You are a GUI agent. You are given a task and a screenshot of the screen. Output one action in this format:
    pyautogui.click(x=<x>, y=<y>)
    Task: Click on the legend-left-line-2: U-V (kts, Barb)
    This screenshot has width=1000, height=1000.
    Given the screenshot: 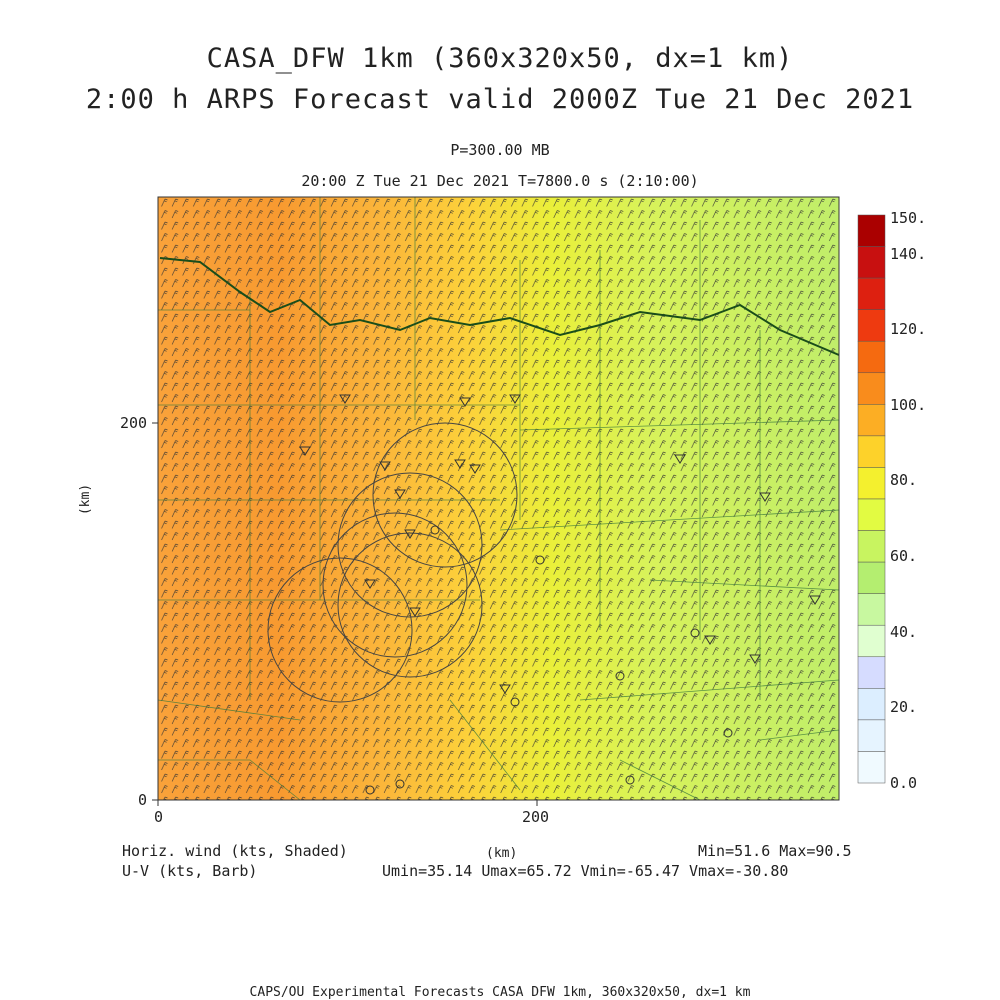 What is the action you would take?
    pyautogui.click(x=190, y=871)
    